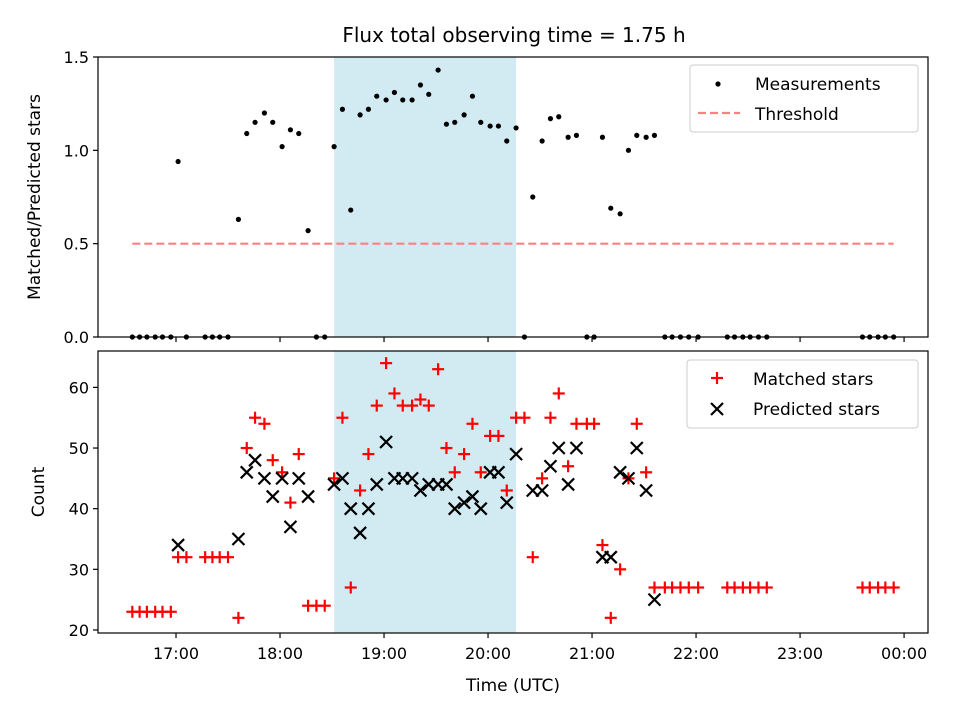  Describe the element at coordinates (280, 653) in the screenshot. I see `x-tick-label: 18:00` at that location.